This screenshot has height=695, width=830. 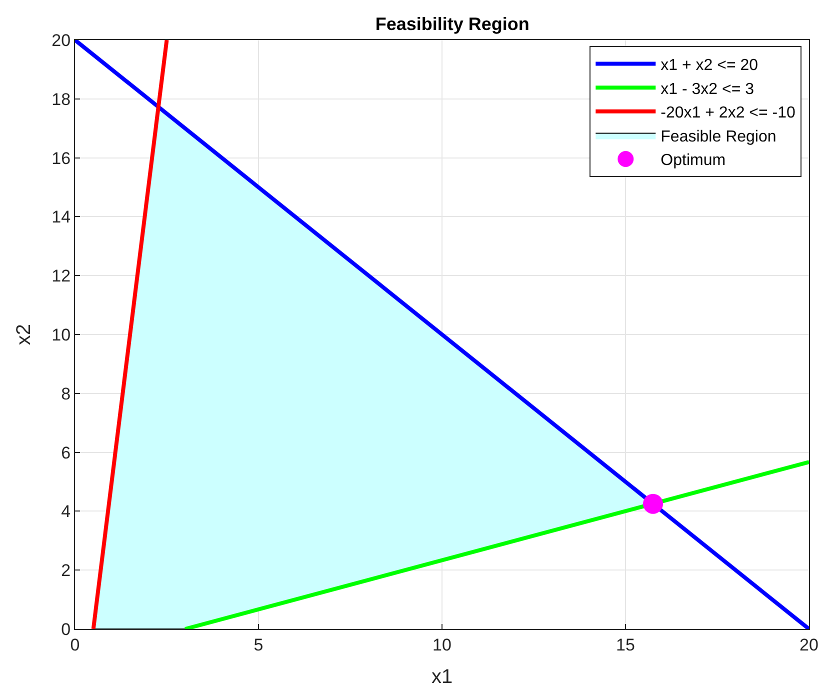 I want to click on y-tick-label: 18, so click(x=61, y=99).